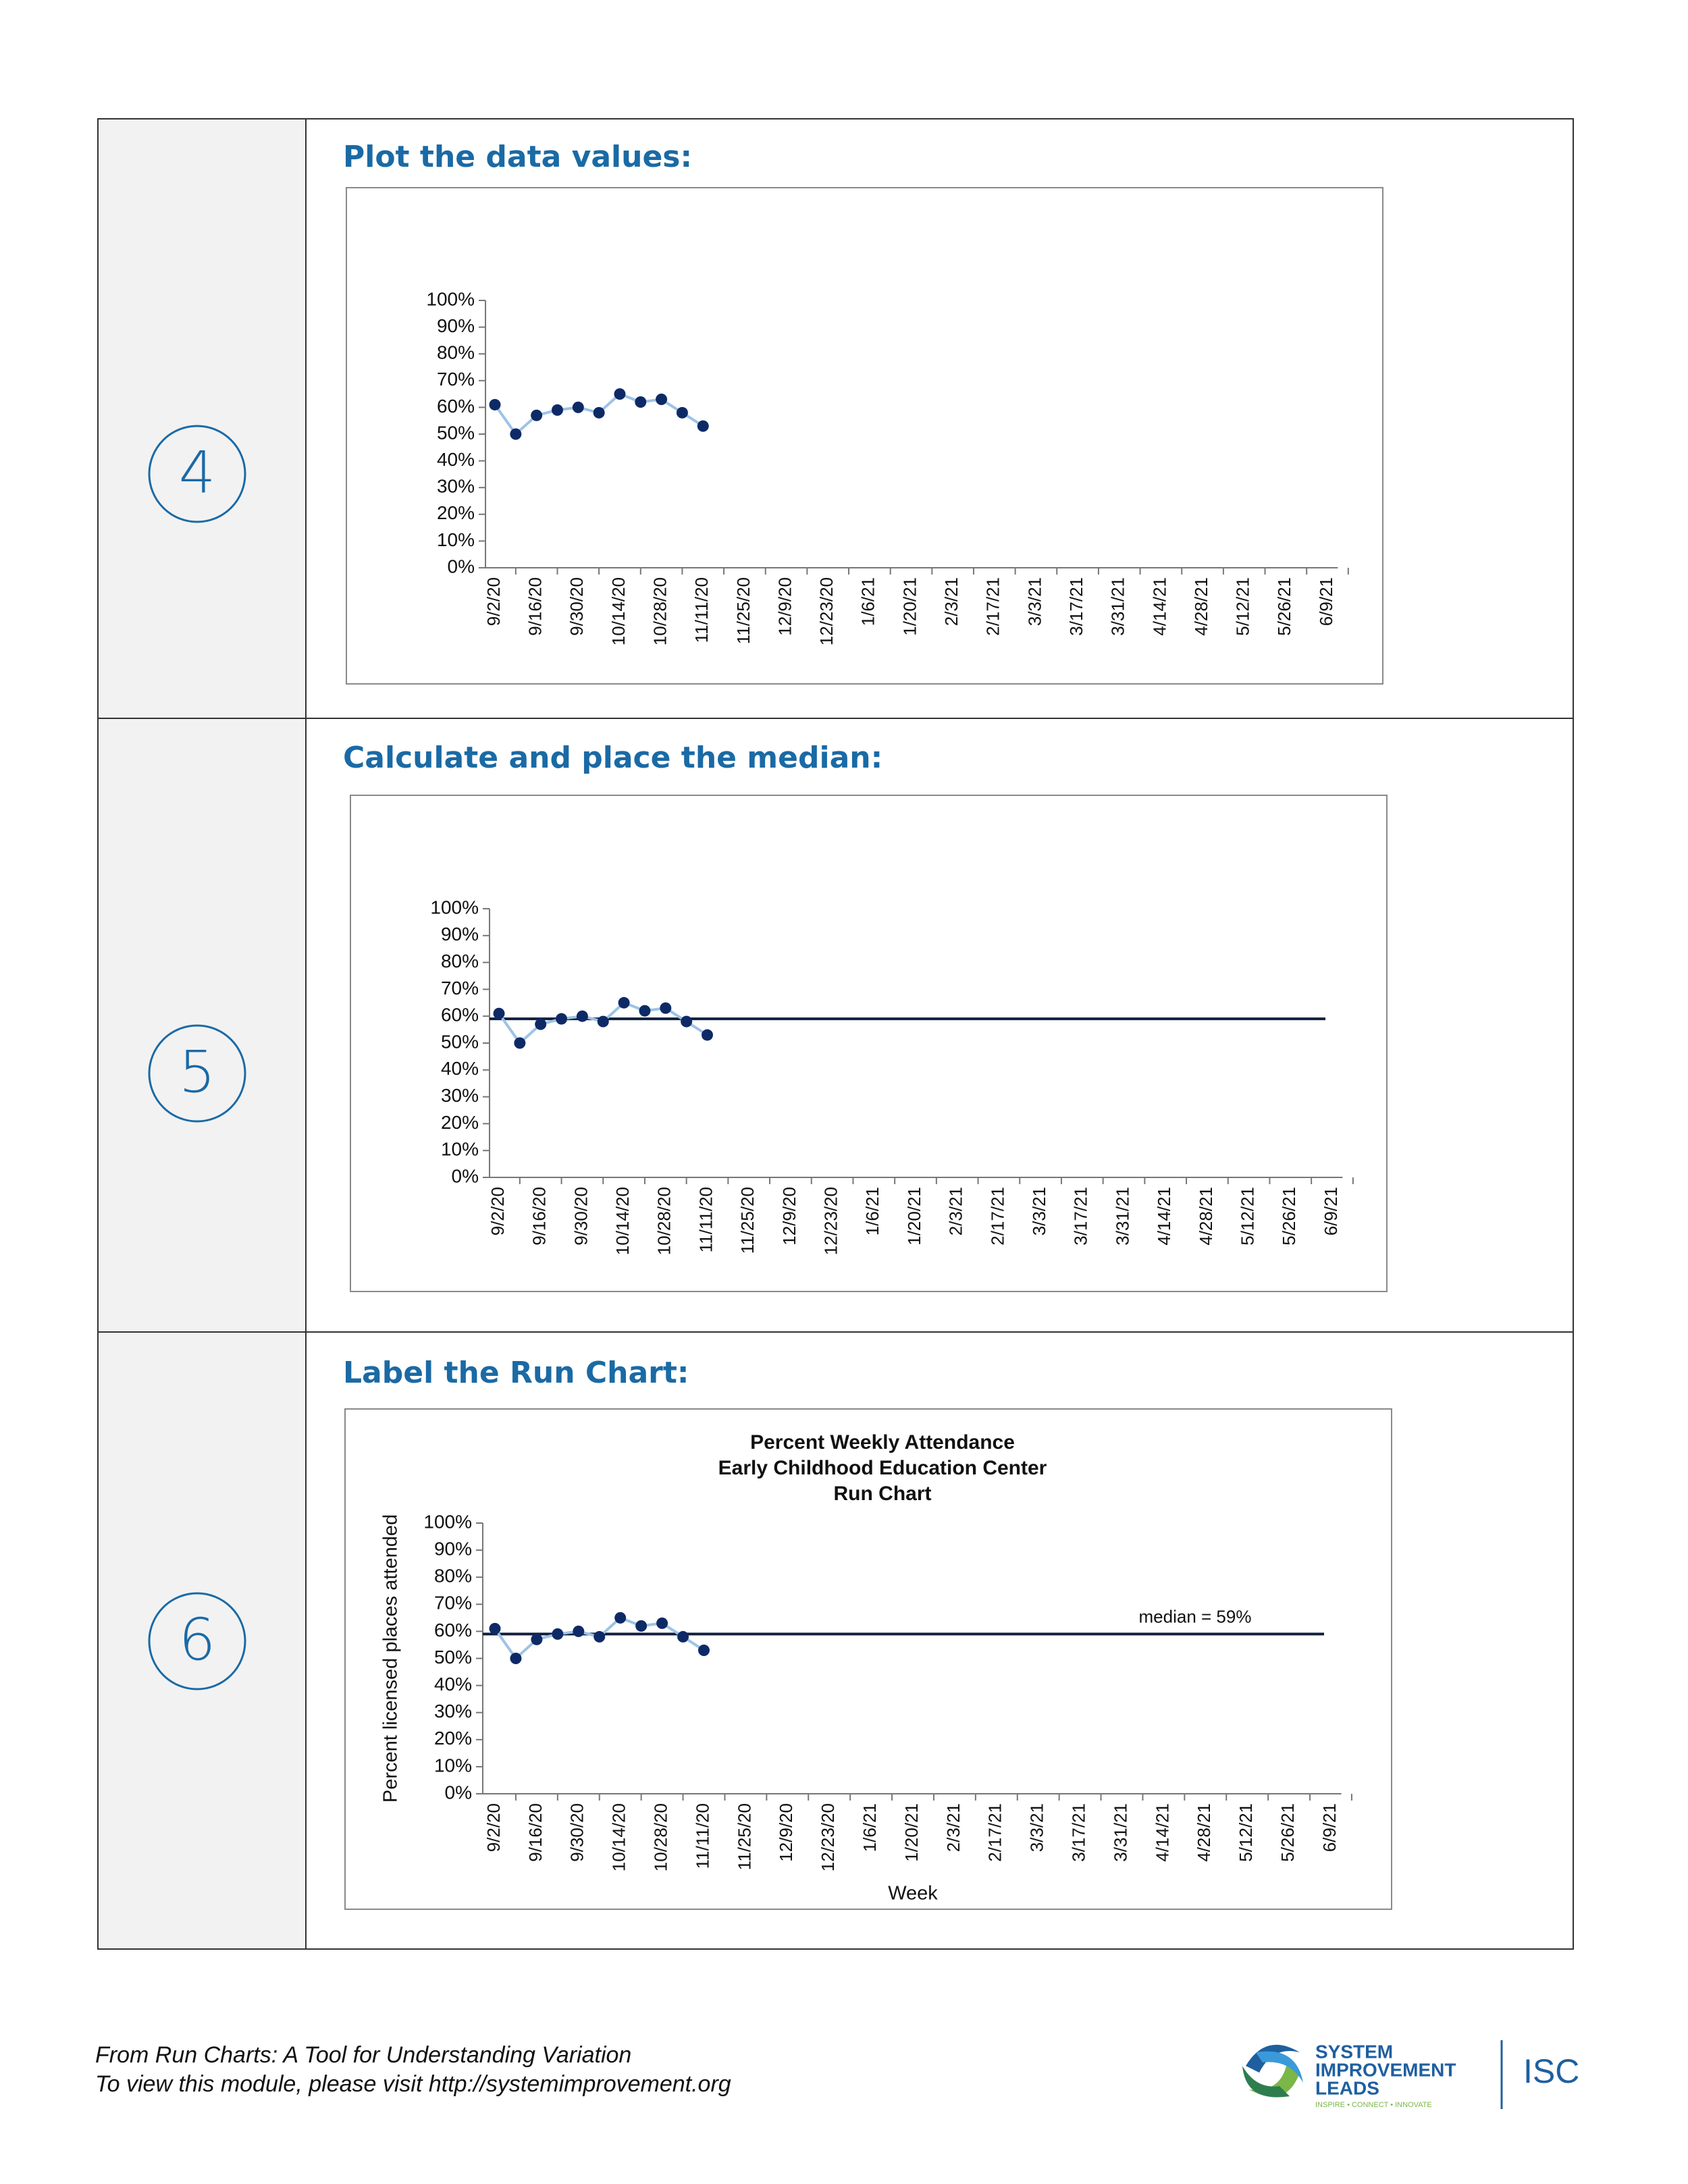  What do you see at coordinates (453, 1548) in the screenshot?
I see `y-tick-label: 90%` at bounding box center [453, 1548].